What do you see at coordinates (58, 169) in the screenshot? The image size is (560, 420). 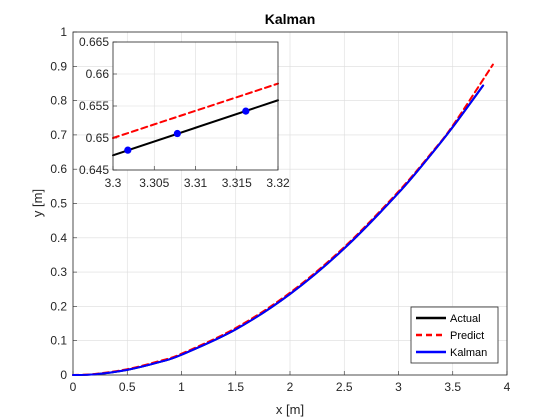 I see `y-tick-label: 0.6` at bounding box center [58, 169].